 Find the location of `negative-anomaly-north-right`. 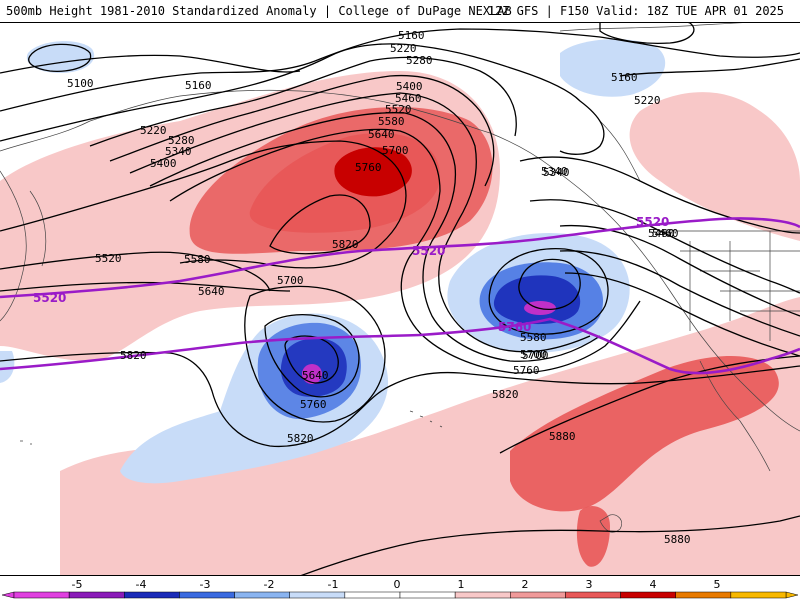

negative-anomaly-north-right is located at coordinates (613, 68).